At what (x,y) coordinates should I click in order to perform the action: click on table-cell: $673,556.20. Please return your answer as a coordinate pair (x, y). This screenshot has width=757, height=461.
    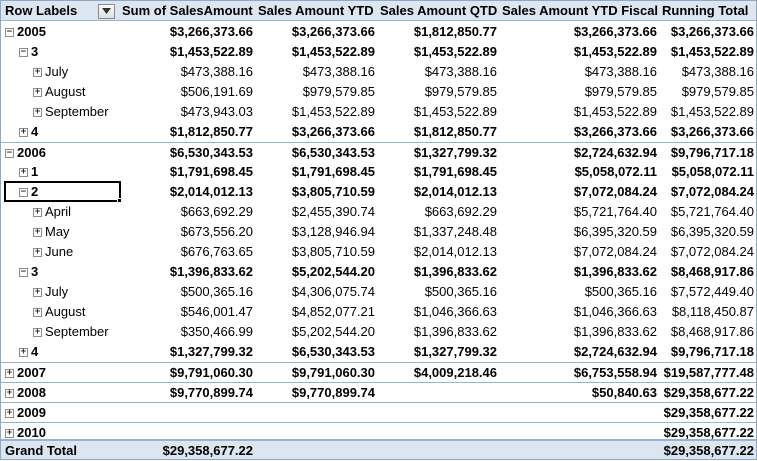
    Looking at the image, I should click on (216, 231).